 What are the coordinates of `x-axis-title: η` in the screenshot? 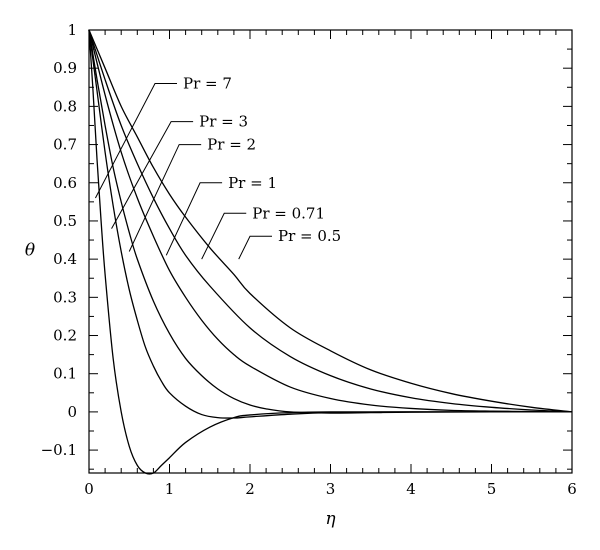 It's located at (330, 519).